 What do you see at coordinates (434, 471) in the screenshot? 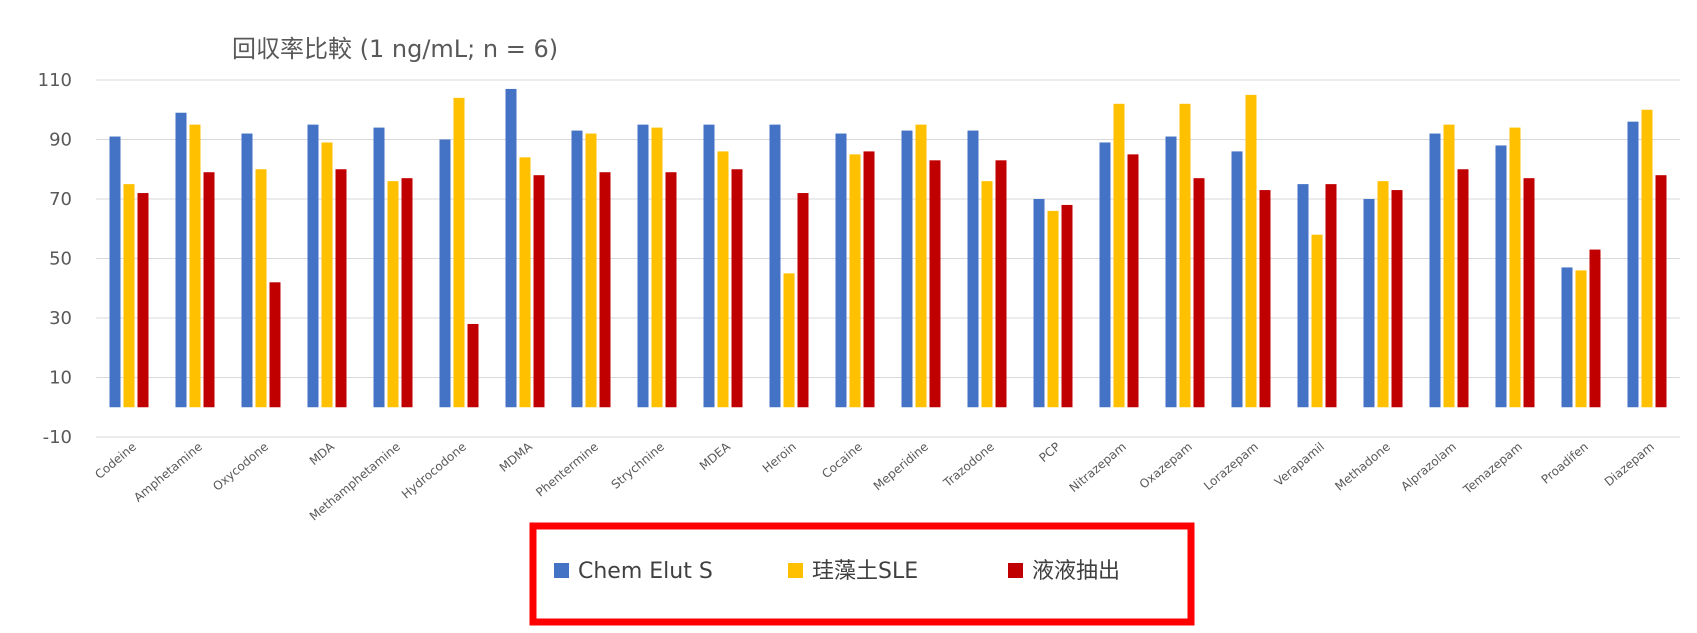
I see `x-tick-label: Hydrocodone` at bounding box center [434, 471].